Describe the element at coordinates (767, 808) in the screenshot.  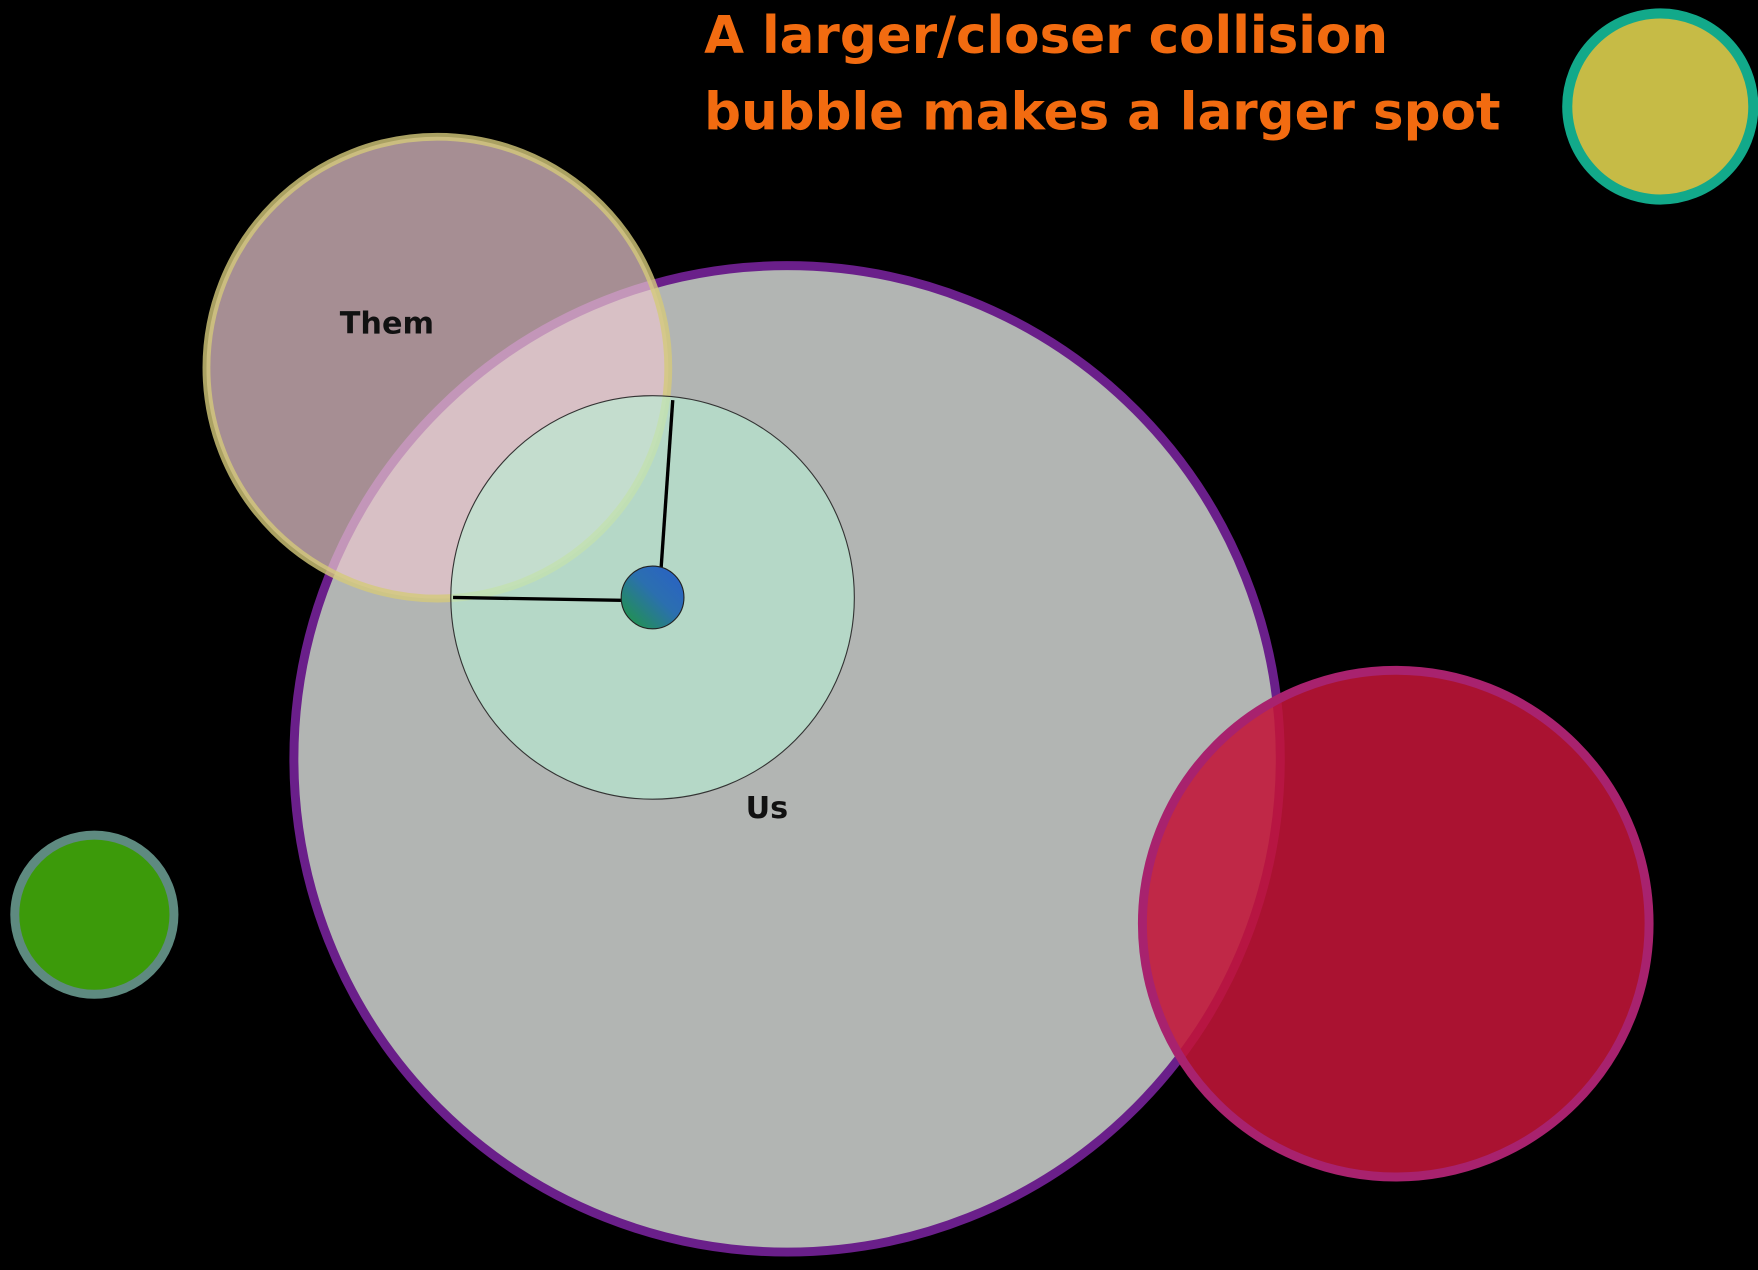
I see `us-label: Us` at that location.